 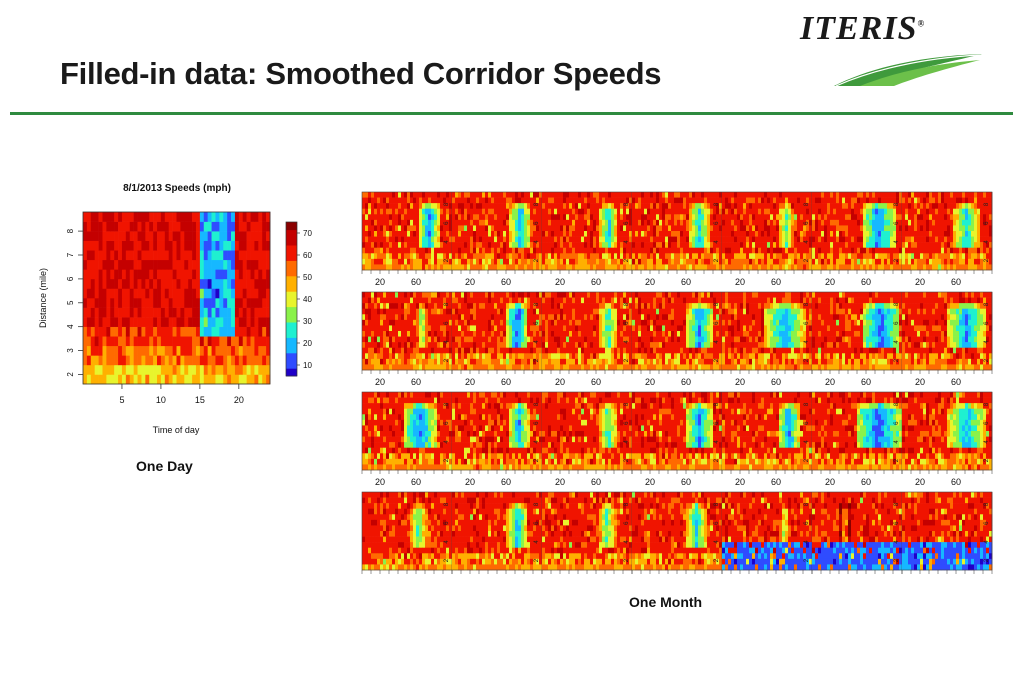 I want to click on one-day-caption: One Day, so click(x=164, y=466).